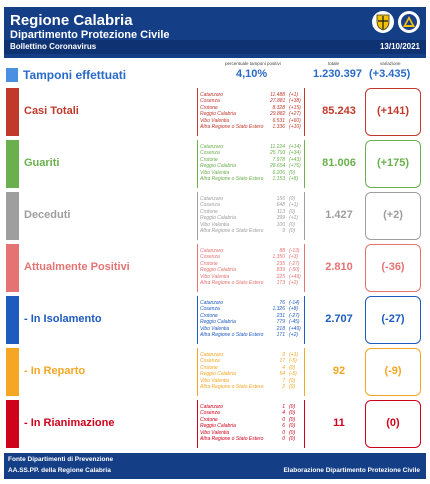 Image resolution: width=430 pixels, height=484 pixels. I want to click on province-value: 648 (+1), so click(284, 205).